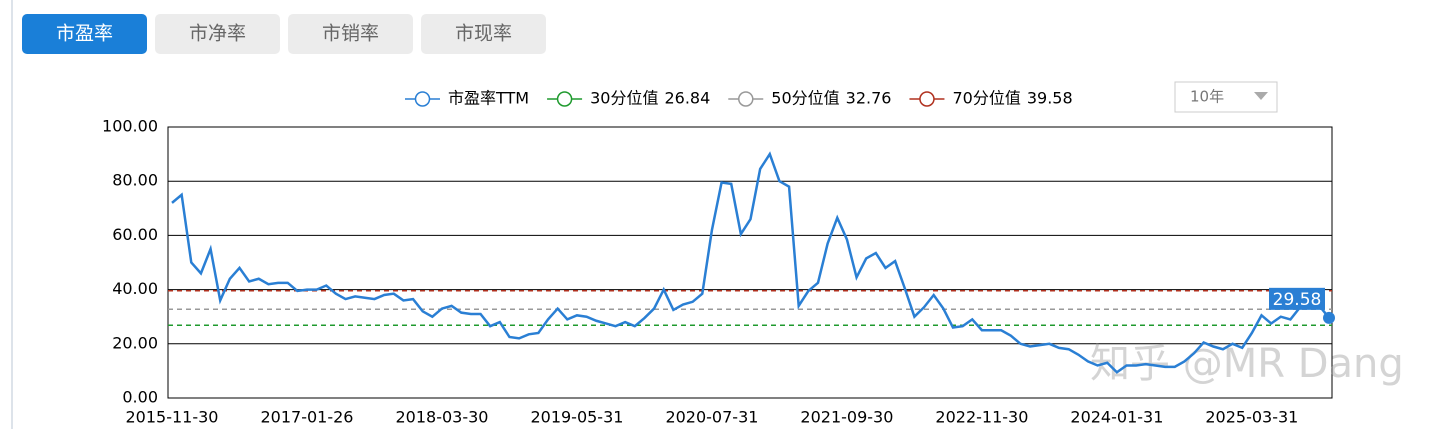 The width and height of the screenshot is (1440, 433). Describe the element at coordinates (1329, 317) in the screenshot. I see `last-point` at that location.